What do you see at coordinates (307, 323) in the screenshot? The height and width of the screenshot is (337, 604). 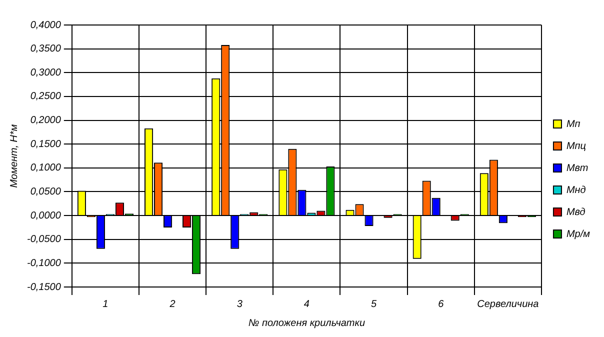 I see `x-axis-title: № положеня крильчатки` at bounding box center [307, 323].